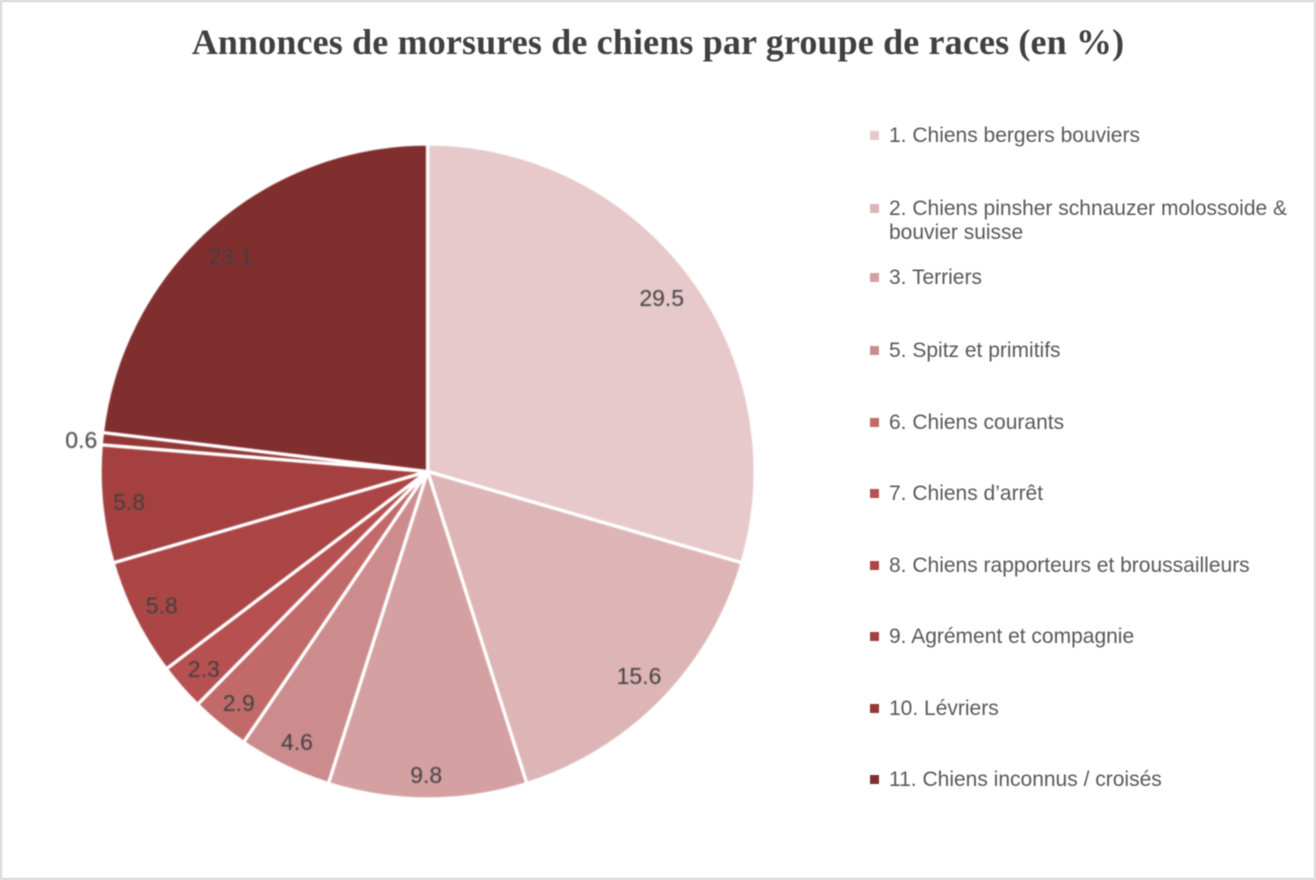 This screenshot has height=880, width=1316. What do you see at coordinates (239, 703) in the screenshot?
I see `svg-text: 2.9` at bounding box center [239, 703].